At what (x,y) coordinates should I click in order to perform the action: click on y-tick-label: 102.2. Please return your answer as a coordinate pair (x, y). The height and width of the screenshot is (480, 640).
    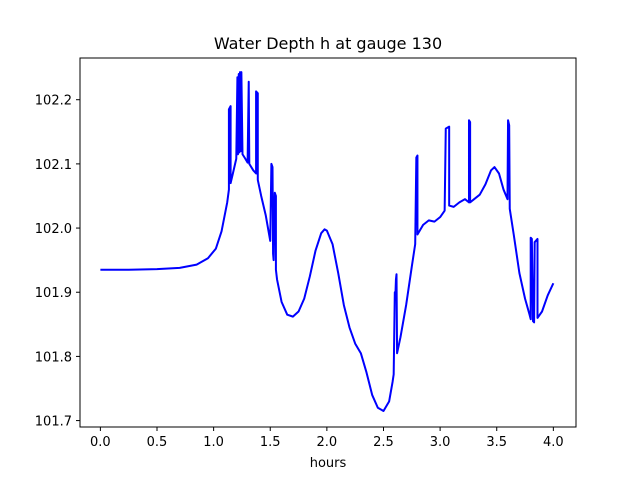
    Looking at the image, I should click on (53, 101).